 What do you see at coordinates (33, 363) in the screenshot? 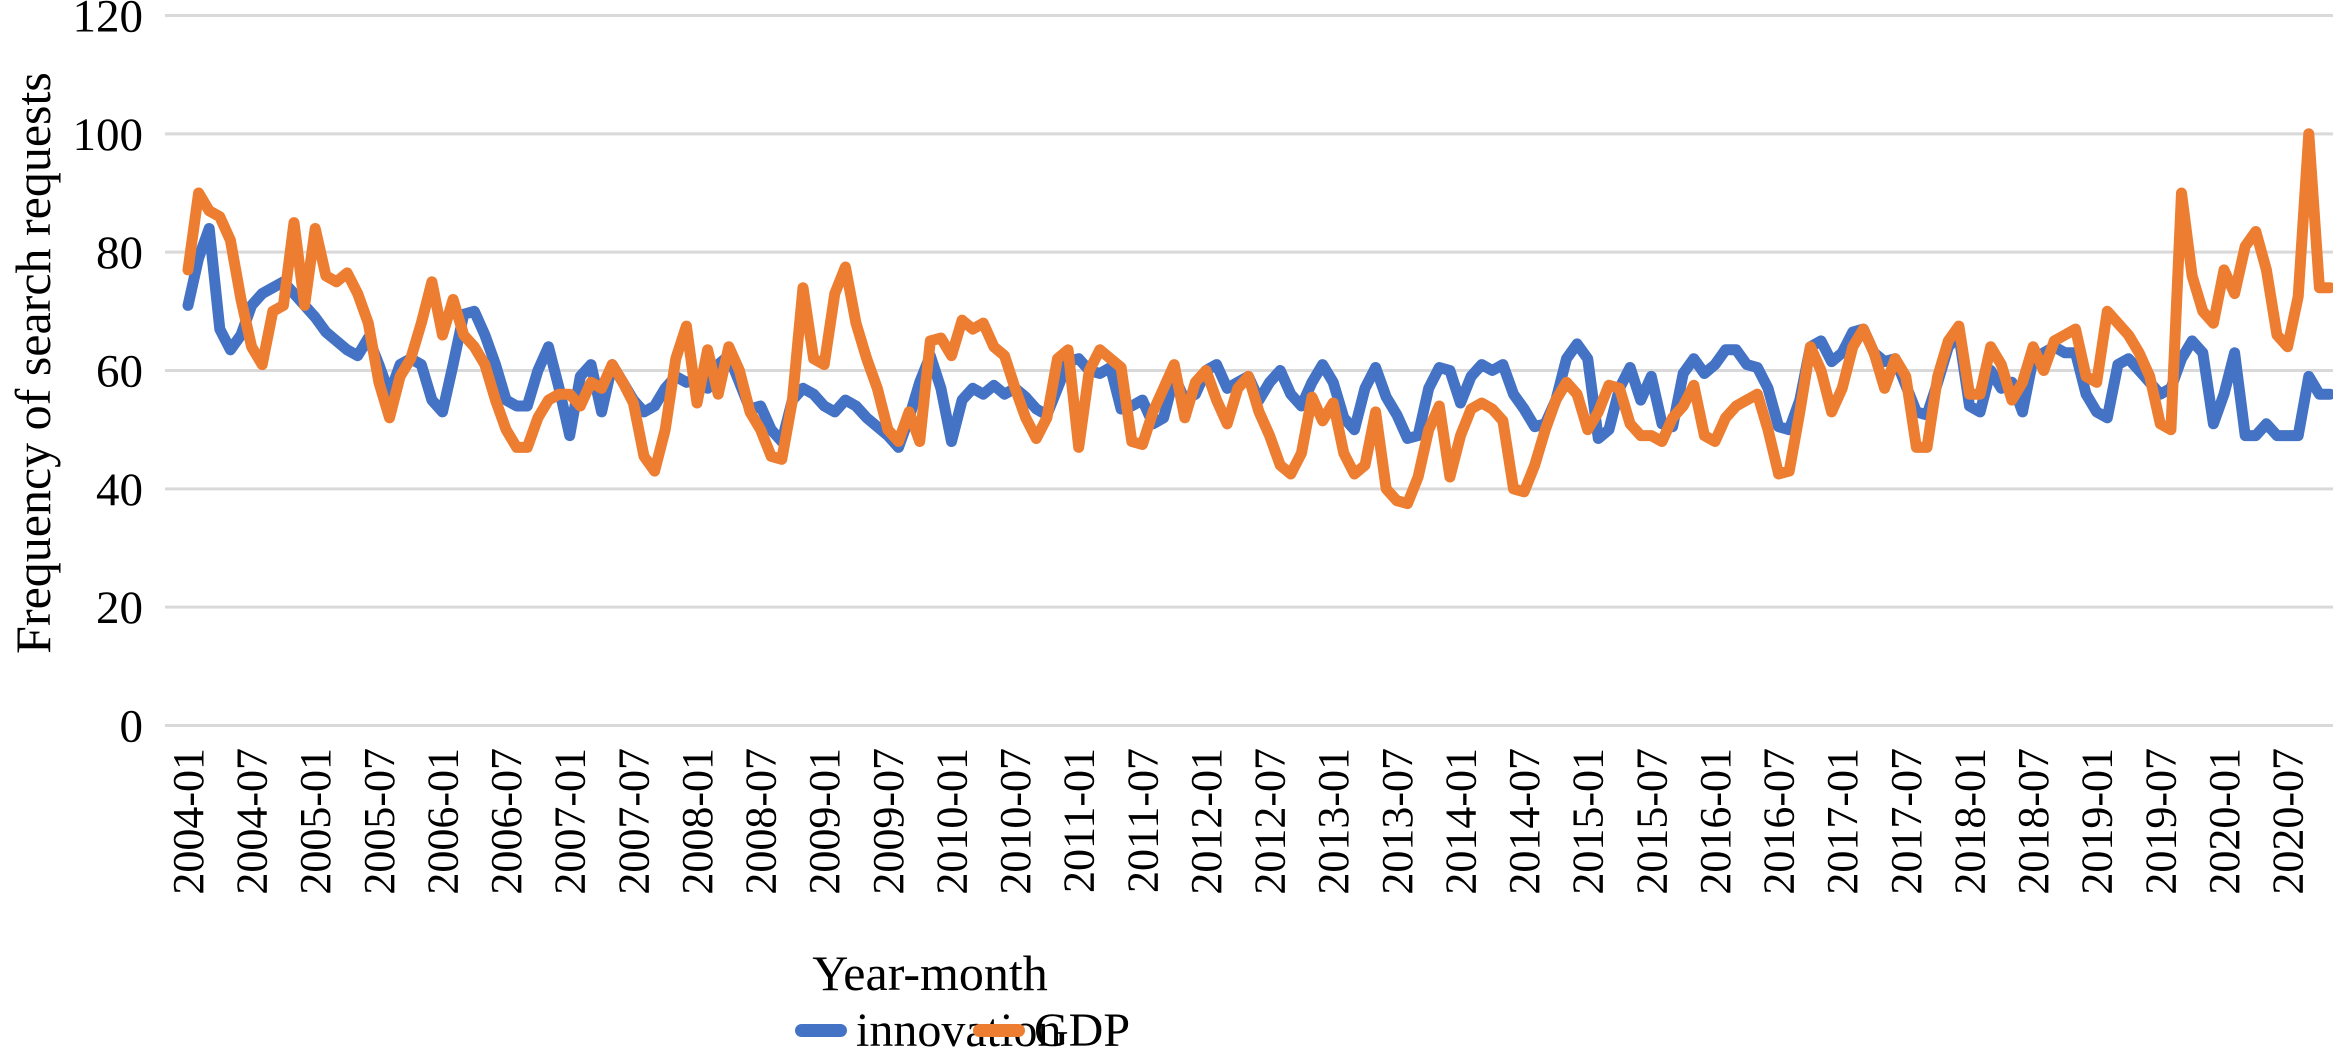
I see `y-axis-title: Frequency of search requests` at bounding box center [33, 363].